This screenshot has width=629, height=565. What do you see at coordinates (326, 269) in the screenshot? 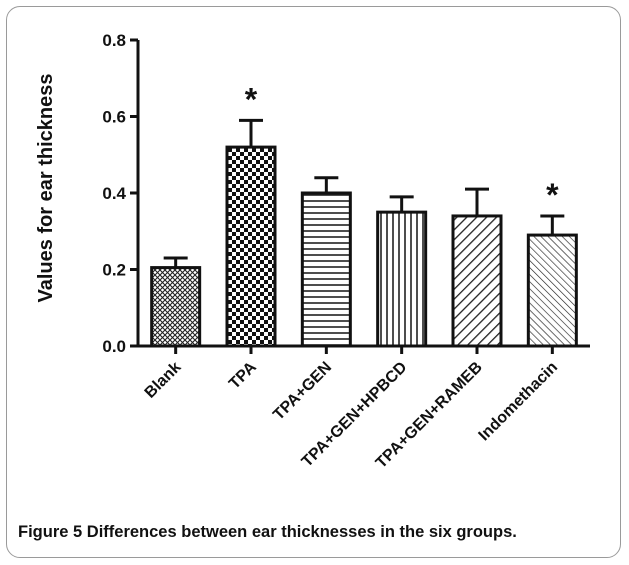
I see `bar-tpa-gen` at bounding box center [326, 269].